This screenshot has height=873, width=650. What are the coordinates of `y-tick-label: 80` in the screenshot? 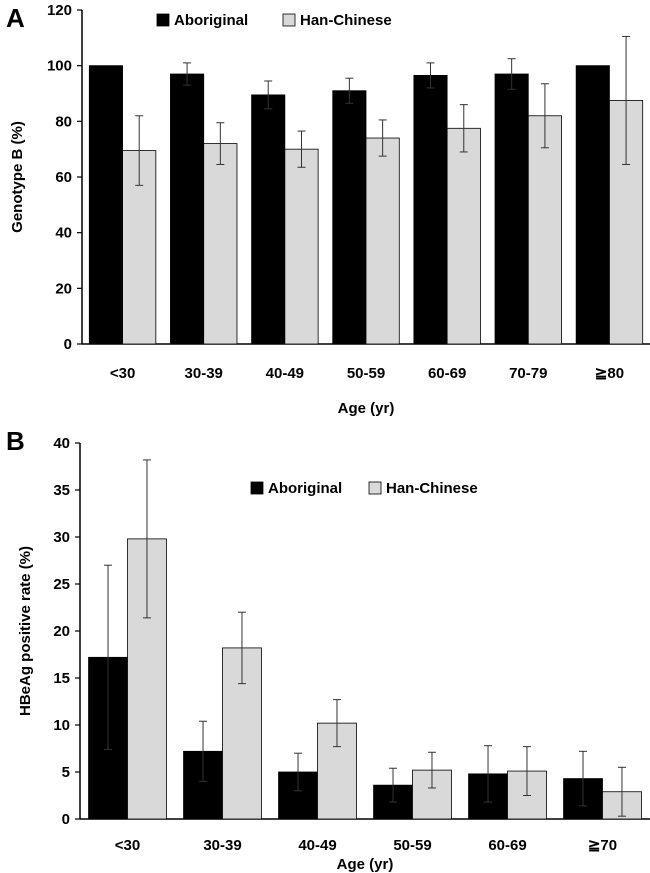 It's located at (63, 121).